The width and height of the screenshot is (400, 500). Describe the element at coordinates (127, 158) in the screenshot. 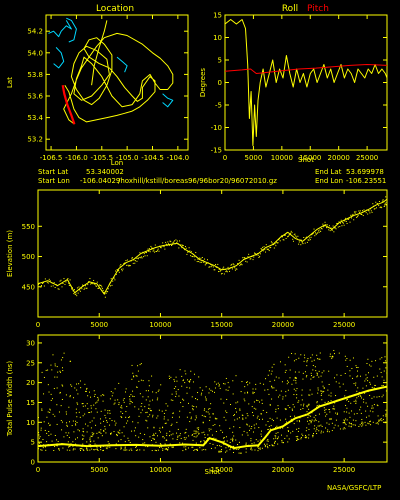

I see `location-xtick-label: -105.0` at that location.